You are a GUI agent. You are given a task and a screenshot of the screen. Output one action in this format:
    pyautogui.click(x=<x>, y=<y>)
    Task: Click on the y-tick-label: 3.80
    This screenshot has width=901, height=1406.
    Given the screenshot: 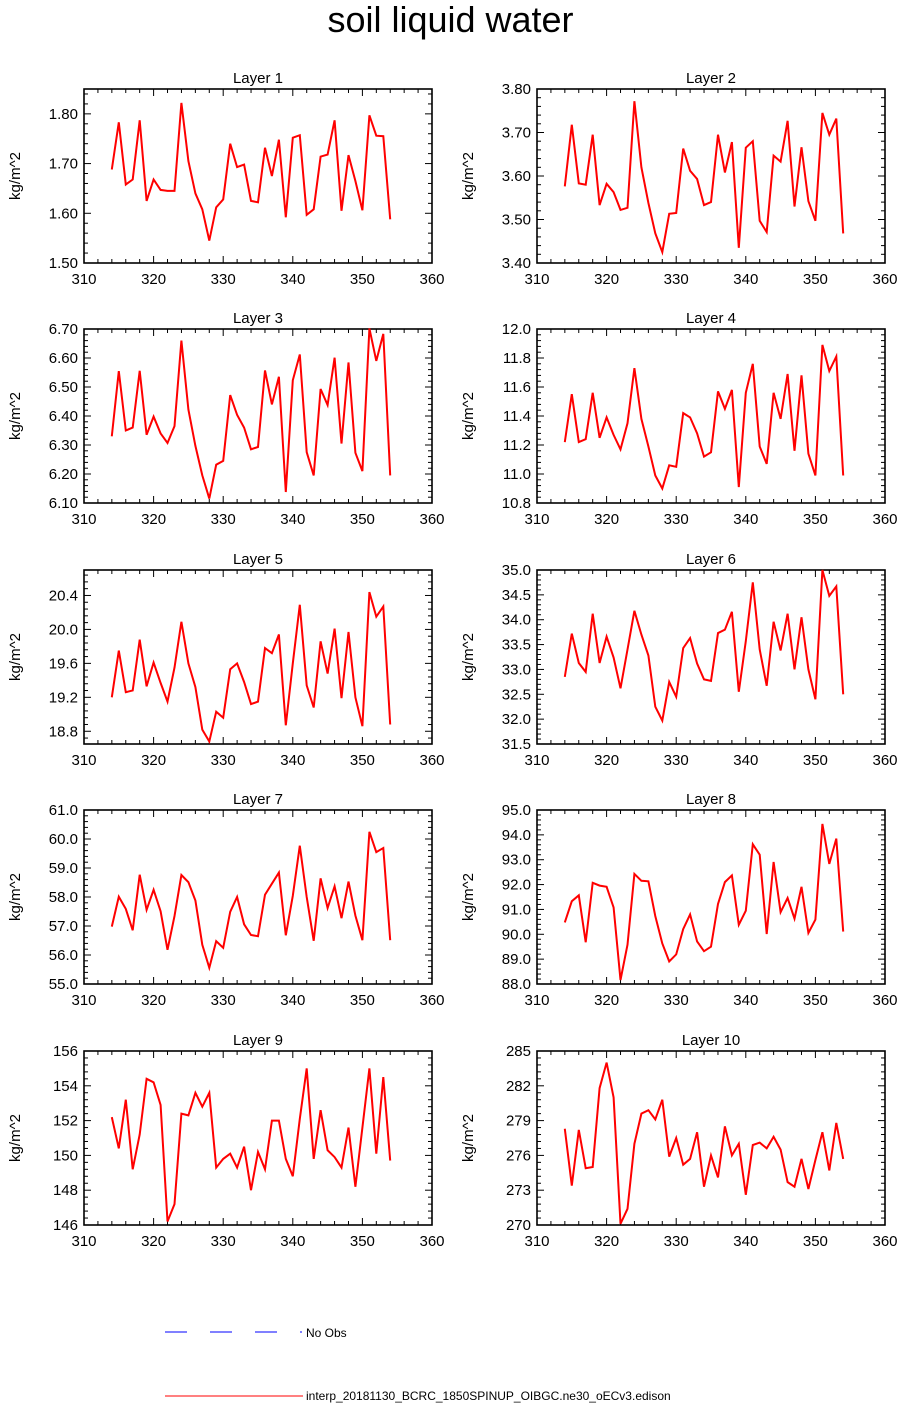 What is the action you would take?
    pyautogui.click(x=516, y=89)
    